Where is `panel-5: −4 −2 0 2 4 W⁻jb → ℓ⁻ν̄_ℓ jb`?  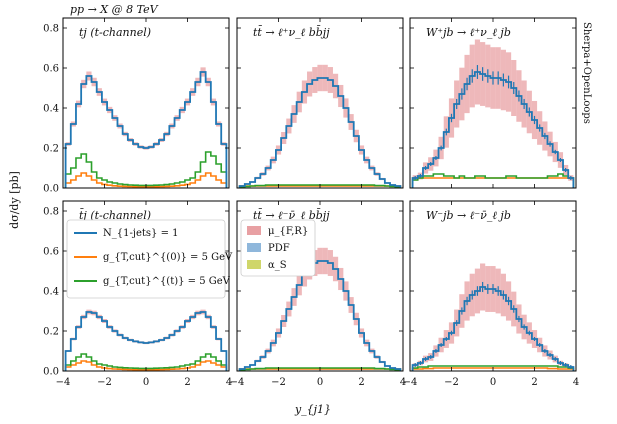 panel-5: −4 −2 0 2 4 W⁻jb → ℓ⁻ν̄_ℓ jb is located at coordinates (491, 294).